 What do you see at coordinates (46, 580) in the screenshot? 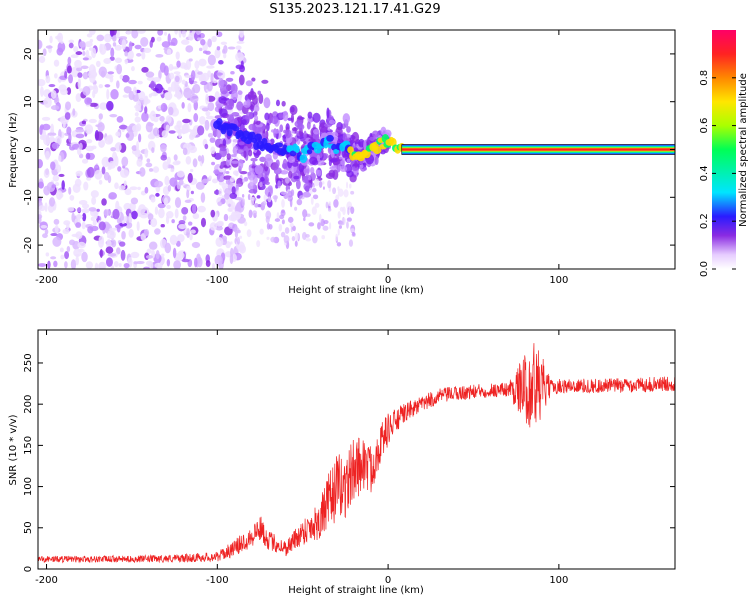
I see `x-tick-label: -200` at bounding box center [46, 580].